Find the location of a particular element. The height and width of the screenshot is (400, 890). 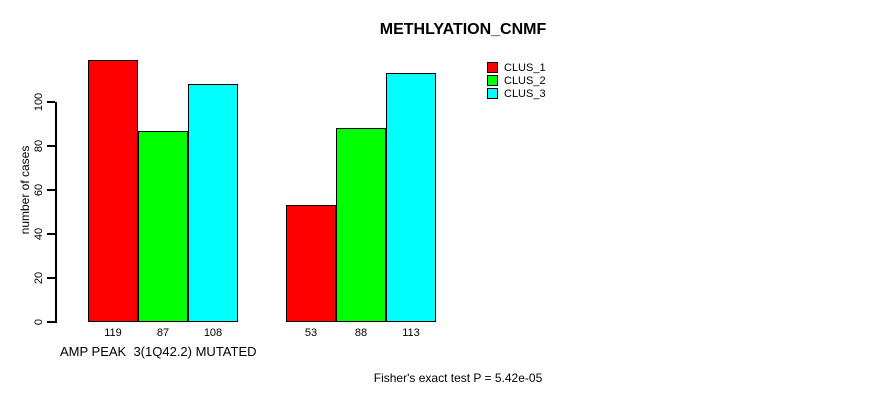

y-tick-label: 20 is located at coordinates (39, 278).